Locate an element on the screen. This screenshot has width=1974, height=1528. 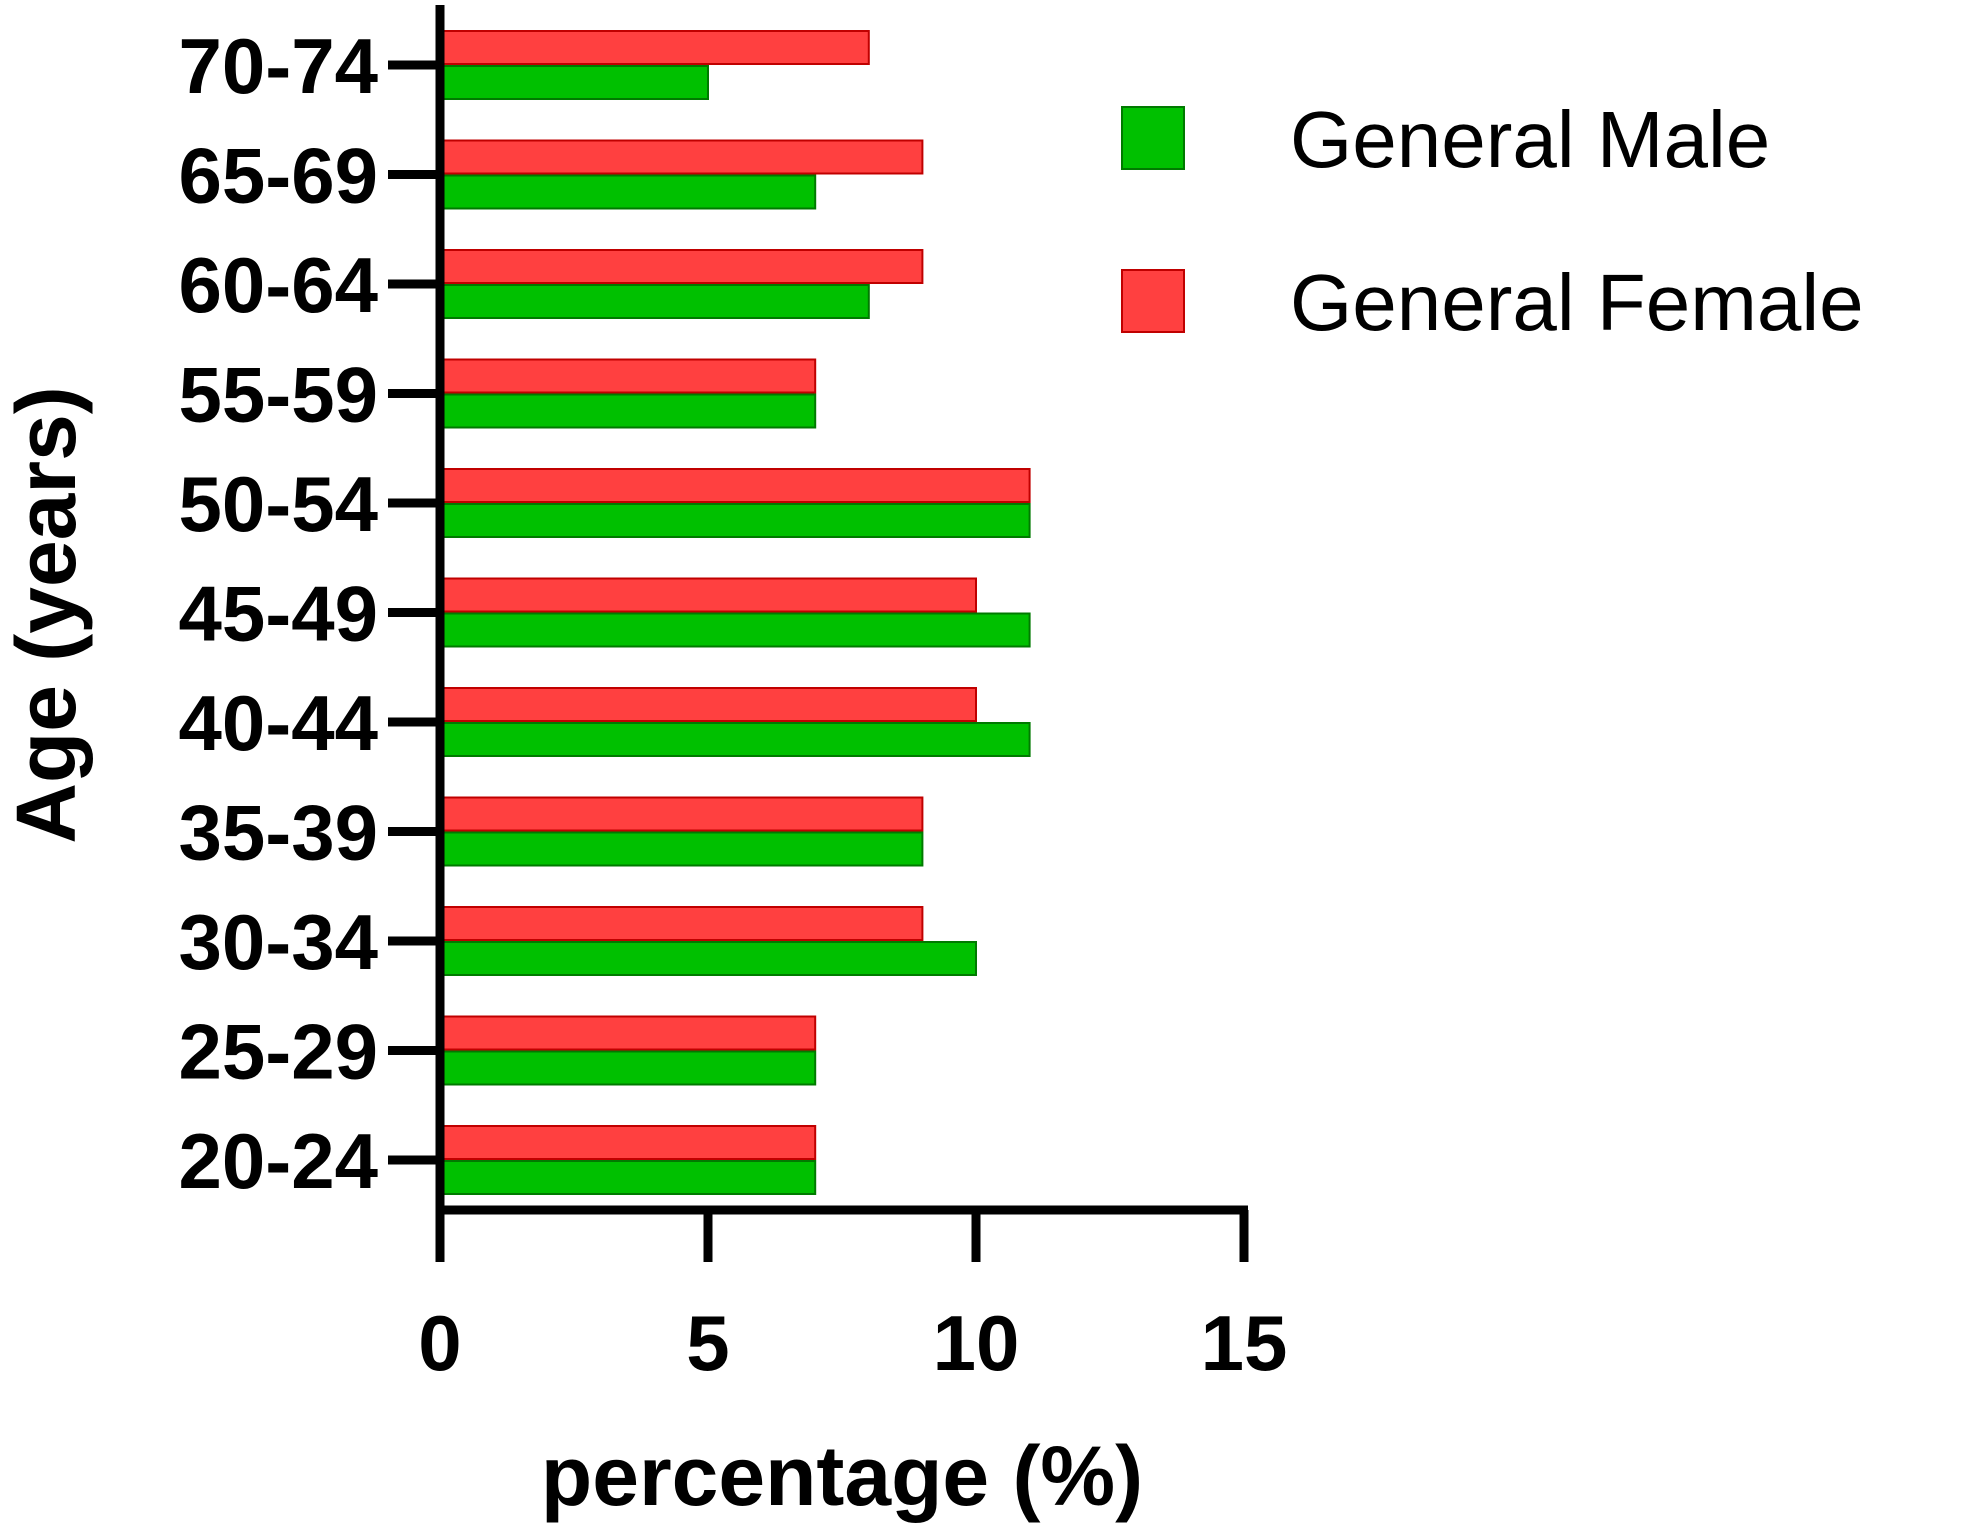
legend-swatch-male is located at coordinates (1153, 138).